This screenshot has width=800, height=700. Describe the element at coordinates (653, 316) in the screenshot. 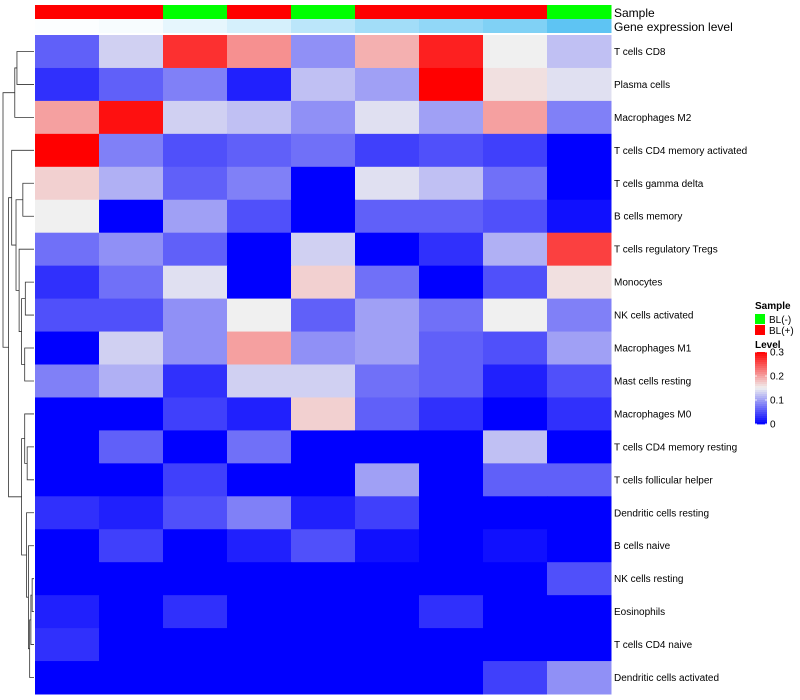

I see `row-label: NK cells activated` at that location.